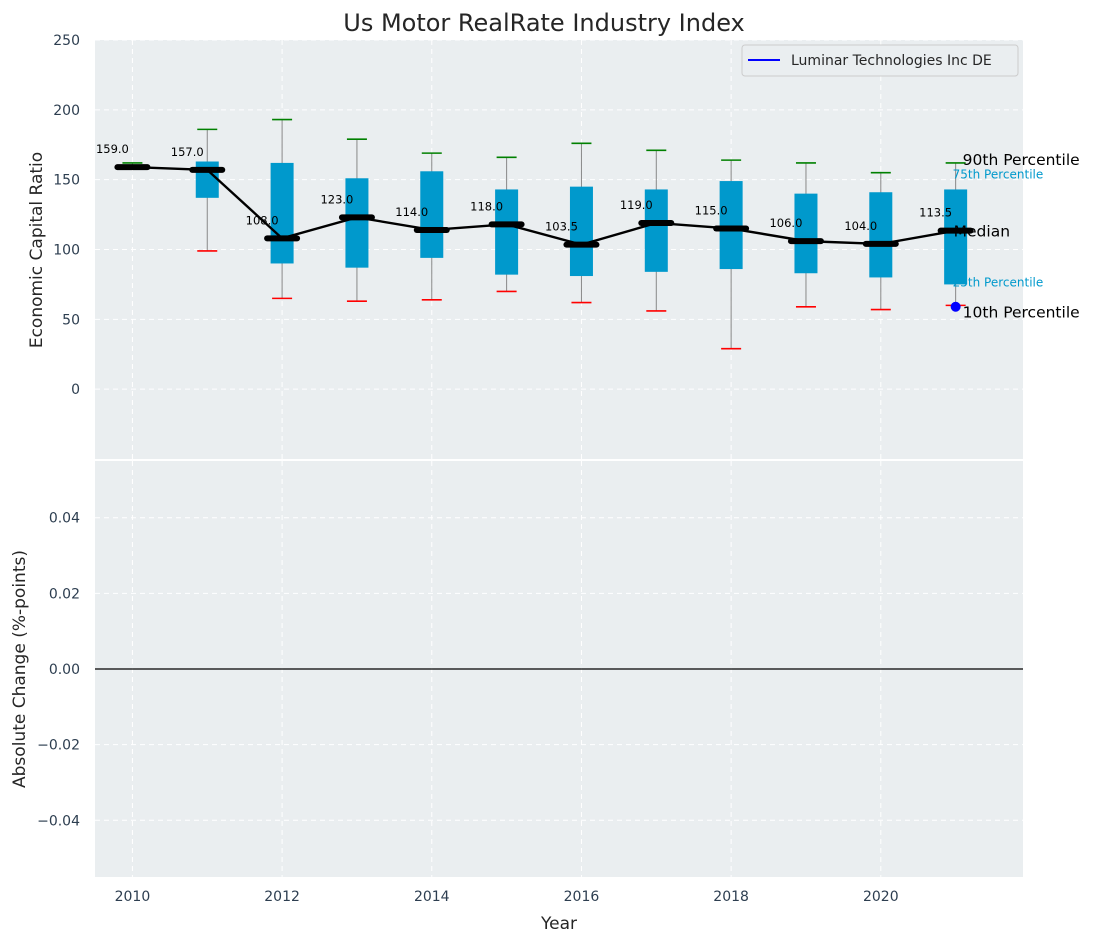  I want to click on top-y-tick-label: 250, so click(66, 41).